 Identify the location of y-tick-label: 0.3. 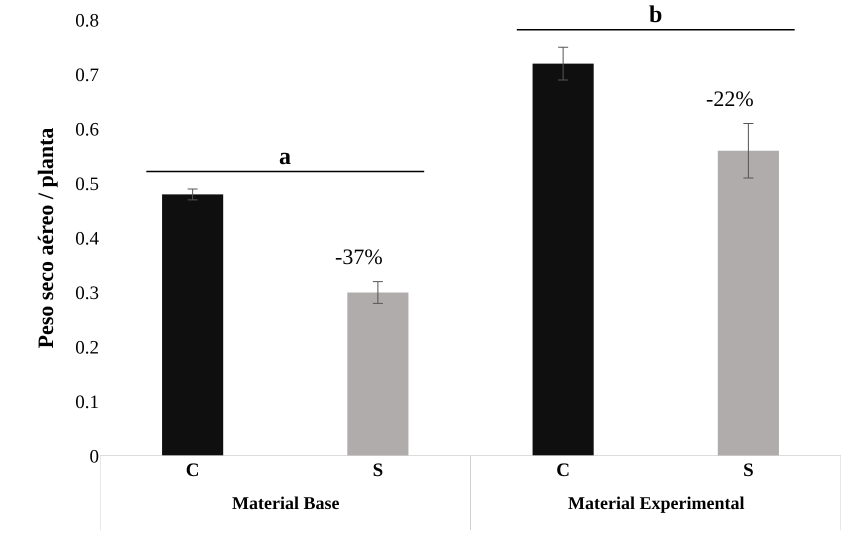
(87, 293).